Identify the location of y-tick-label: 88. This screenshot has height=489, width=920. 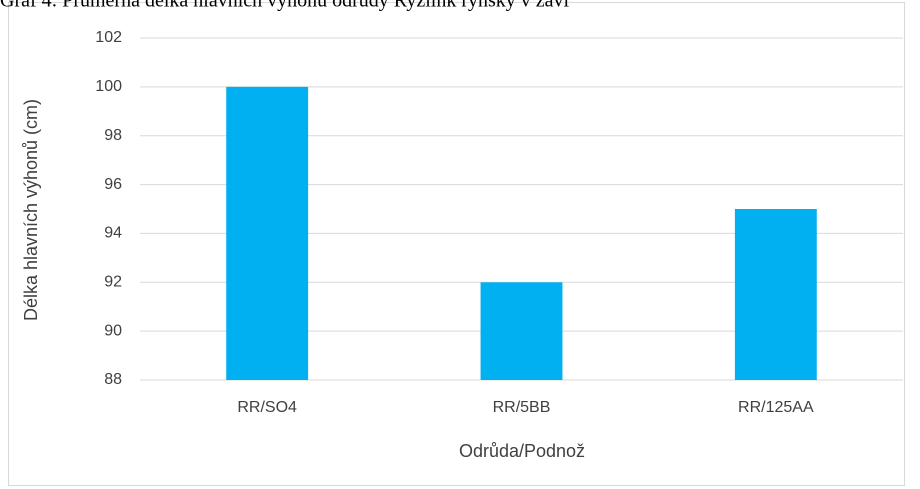
(113, 379).